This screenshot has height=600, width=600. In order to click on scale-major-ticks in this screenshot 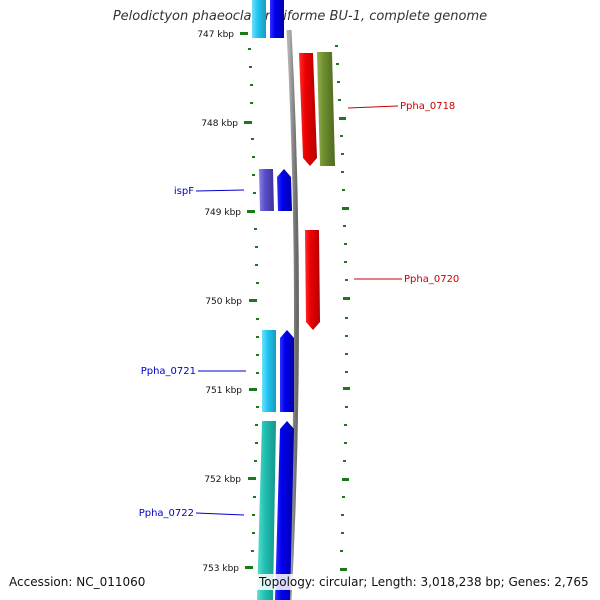, I will do `click(248, 300)`.